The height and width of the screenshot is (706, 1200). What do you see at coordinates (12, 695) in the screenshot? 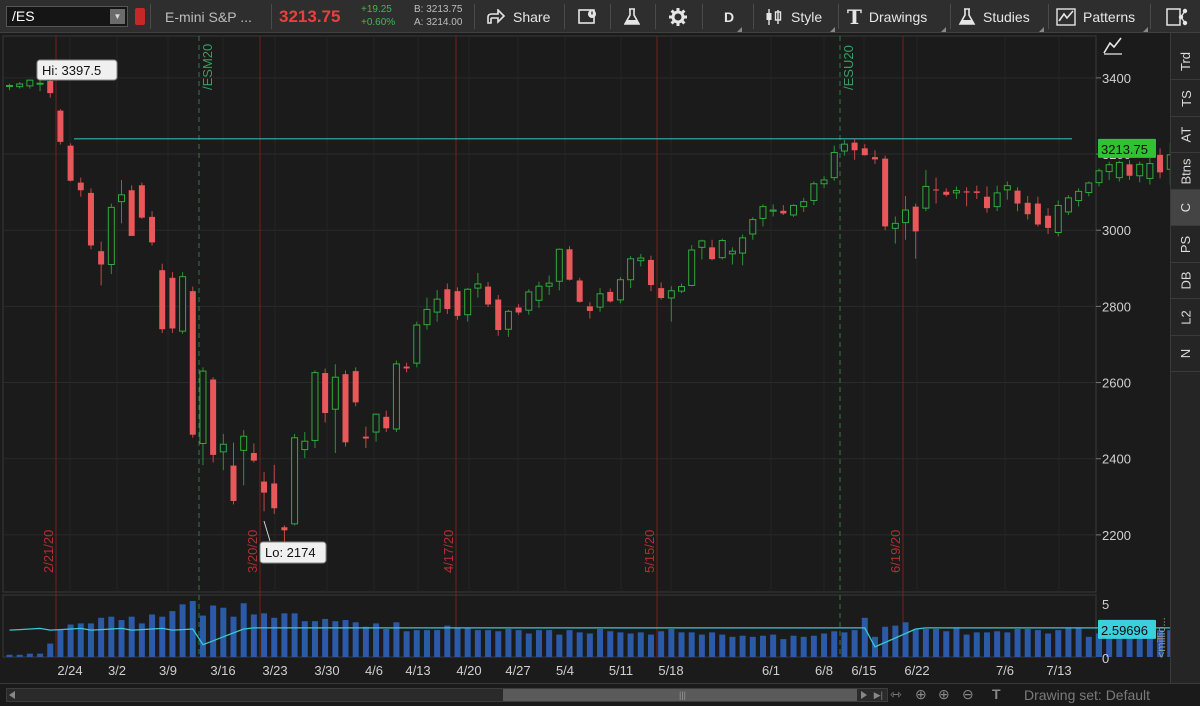
I see `scroll-left-icon` at bounding box center [12, 695].